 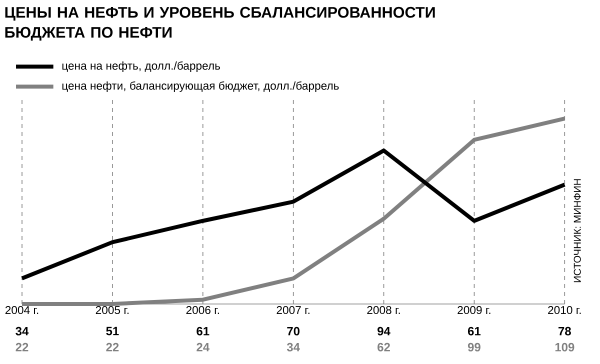 What do you see at coordinates (200, 86) in the screenshot?
I see `legend-label: цена нефти, балансирующая бюджет, долл./баррель` at bounding box center [200, 86].